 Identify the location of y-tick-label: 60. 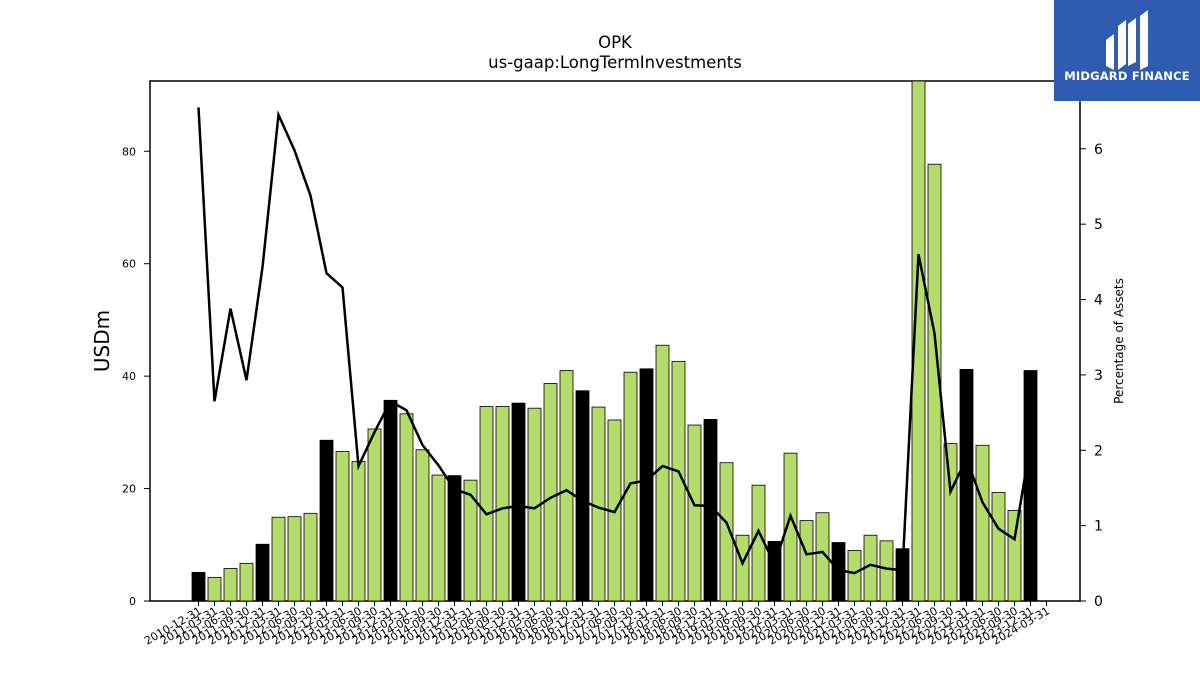
(129, 264).